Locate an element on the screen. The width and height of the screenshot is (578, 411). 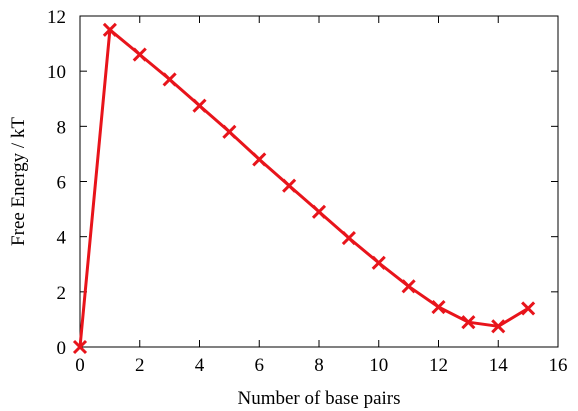
y-tick-label: 12 is located at coordinates (56, 17).